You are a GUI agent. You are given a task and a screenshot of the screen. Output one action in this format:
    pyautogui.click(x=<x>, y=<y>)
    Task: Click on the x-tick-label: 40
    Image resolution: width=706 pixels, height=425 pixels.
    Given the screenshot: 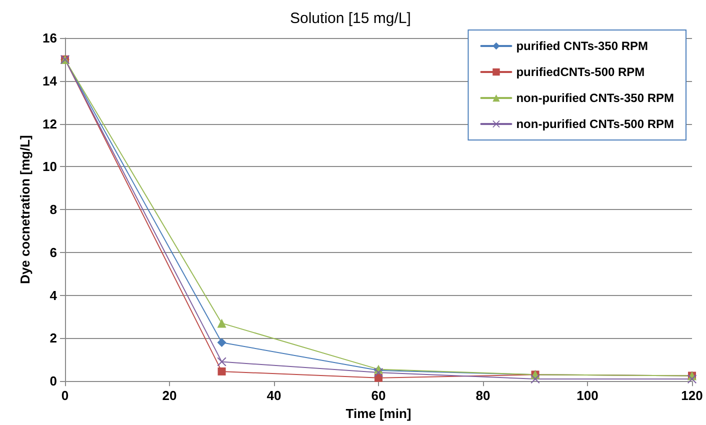 What is the action you would take?
    pyautogui.click(x=274, y=396)
    